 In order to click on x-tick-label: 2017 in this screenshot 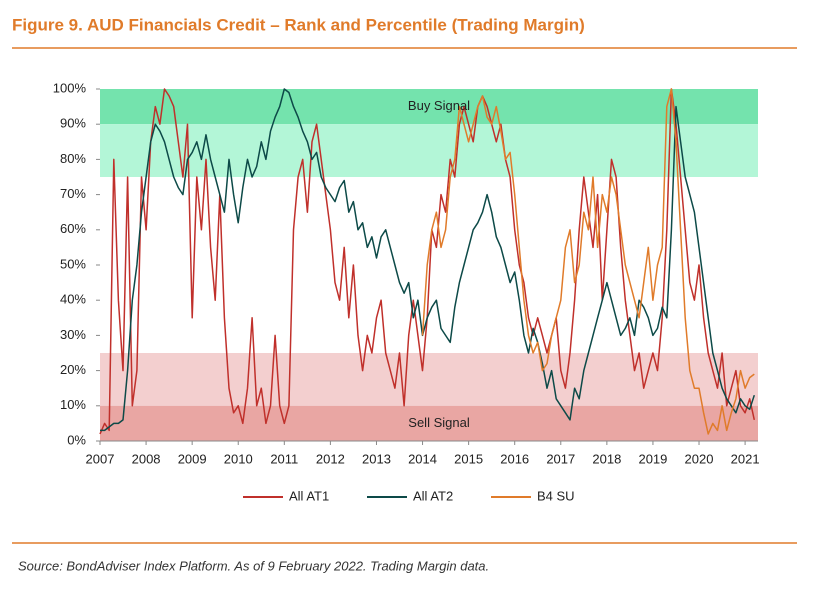, I will do `click(560, 458)`.